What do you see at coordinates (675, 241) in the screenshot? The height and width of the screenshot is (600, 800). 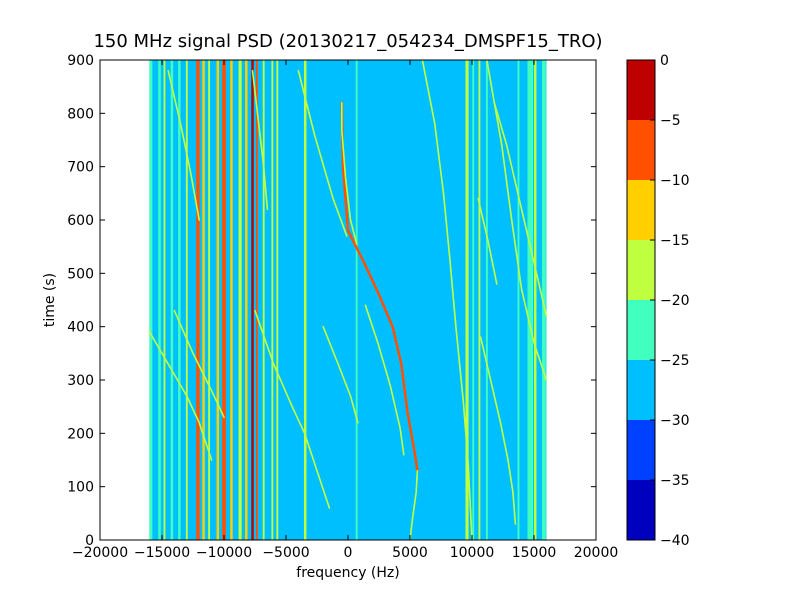 I see `colorbar-tick-label: −15` at bounding box center [675, 241].